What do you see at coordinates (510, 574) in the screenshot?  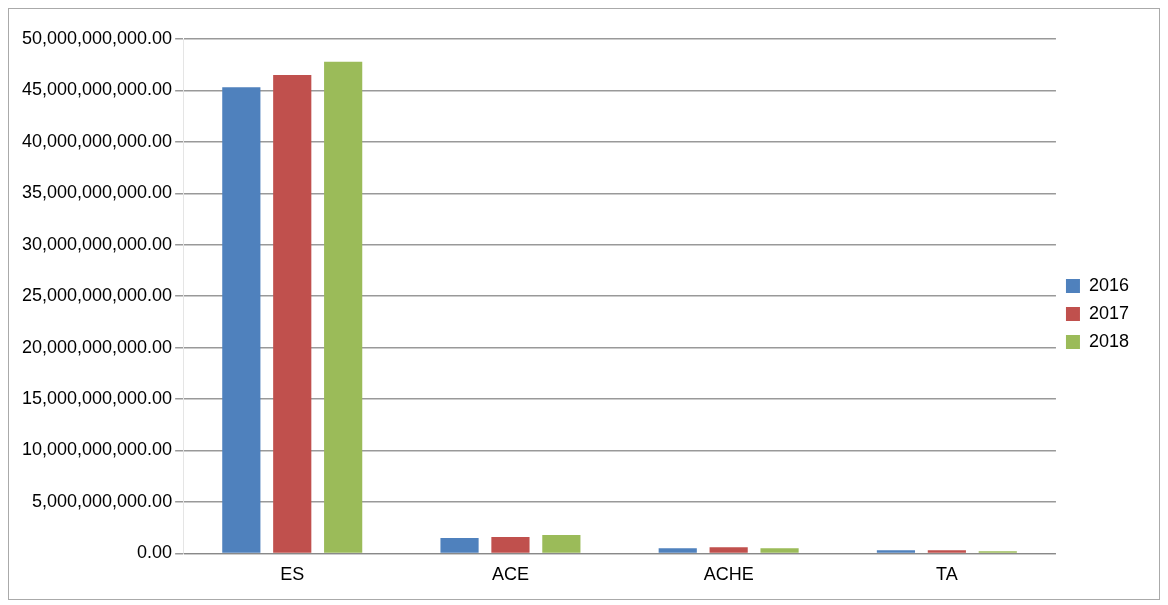 I see `x-tick-label: ACE` at bounding box center [510, 574].